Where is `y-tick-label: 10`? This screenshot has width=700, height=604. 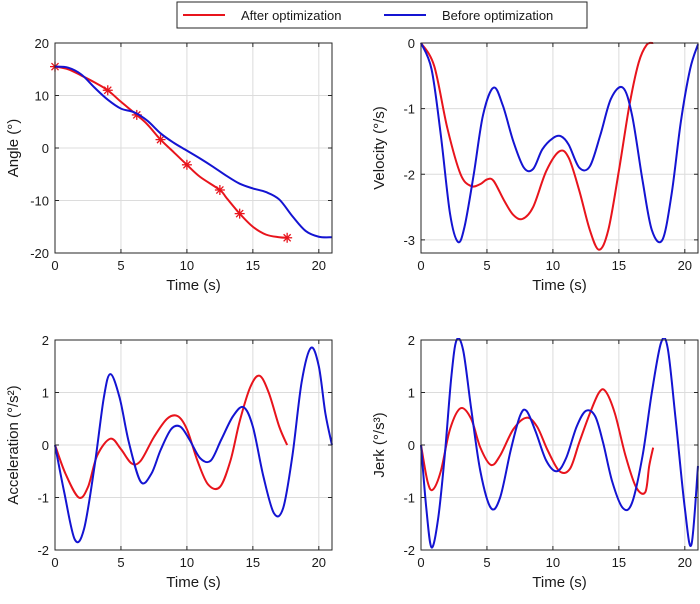
y-tick-label: 10 is located at coordinates (42, 96).